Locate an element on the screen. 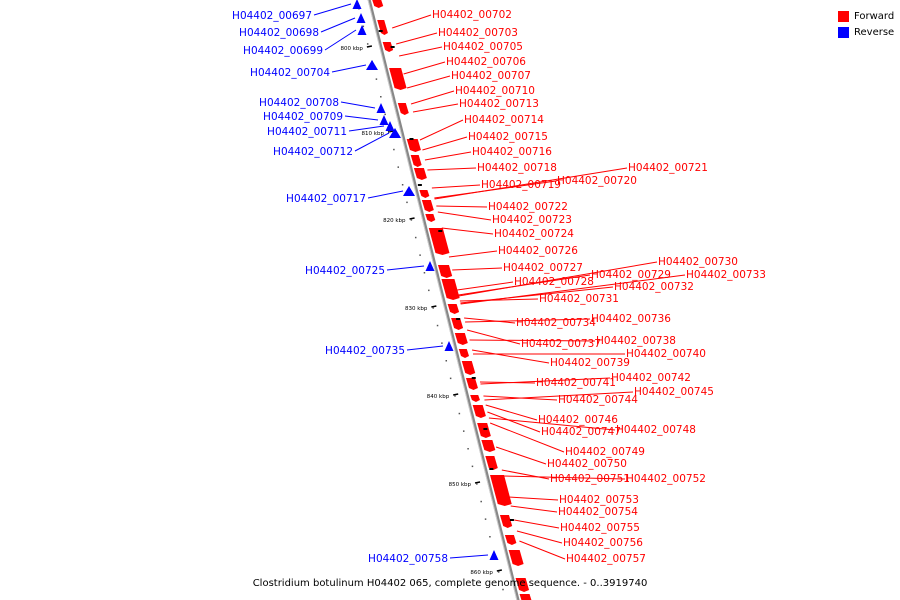 Image resolution: width=900 pixels, height=600 pixels. forward-gene-label: H04402_00724 is located at coordinates (534, 234).